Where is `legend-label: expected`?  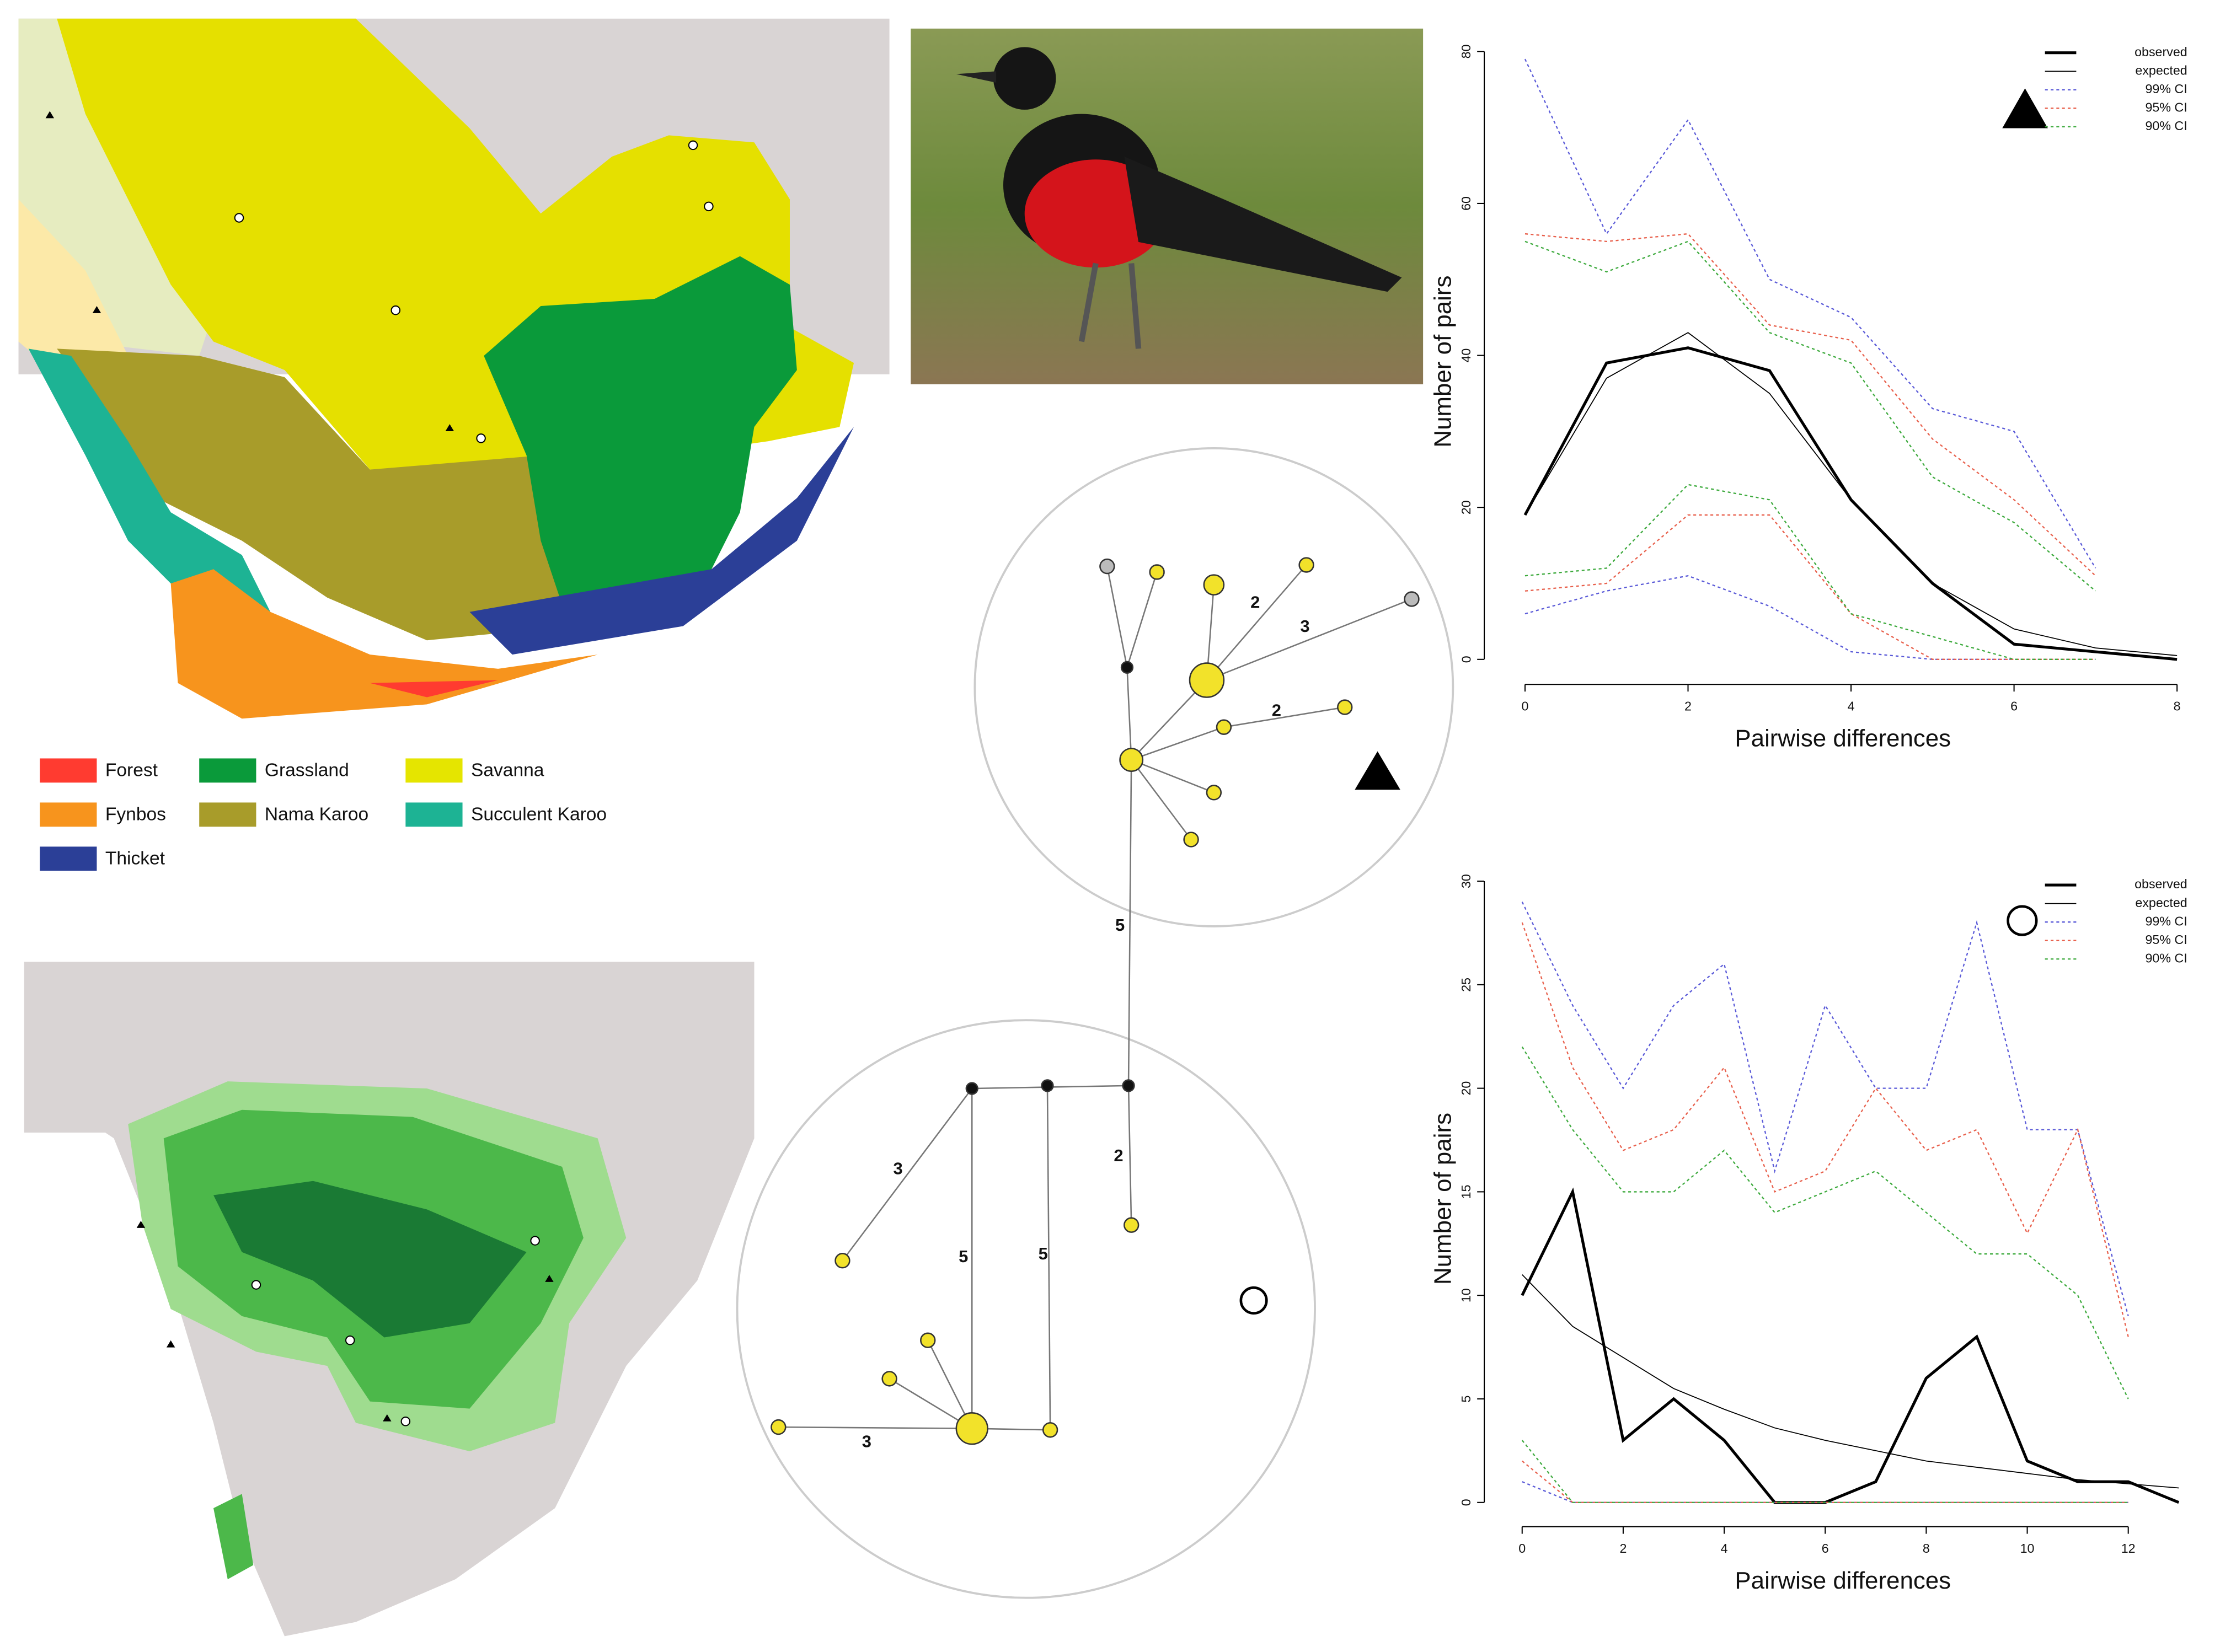
legend-label: expected is located at coordinates (2161, 902).